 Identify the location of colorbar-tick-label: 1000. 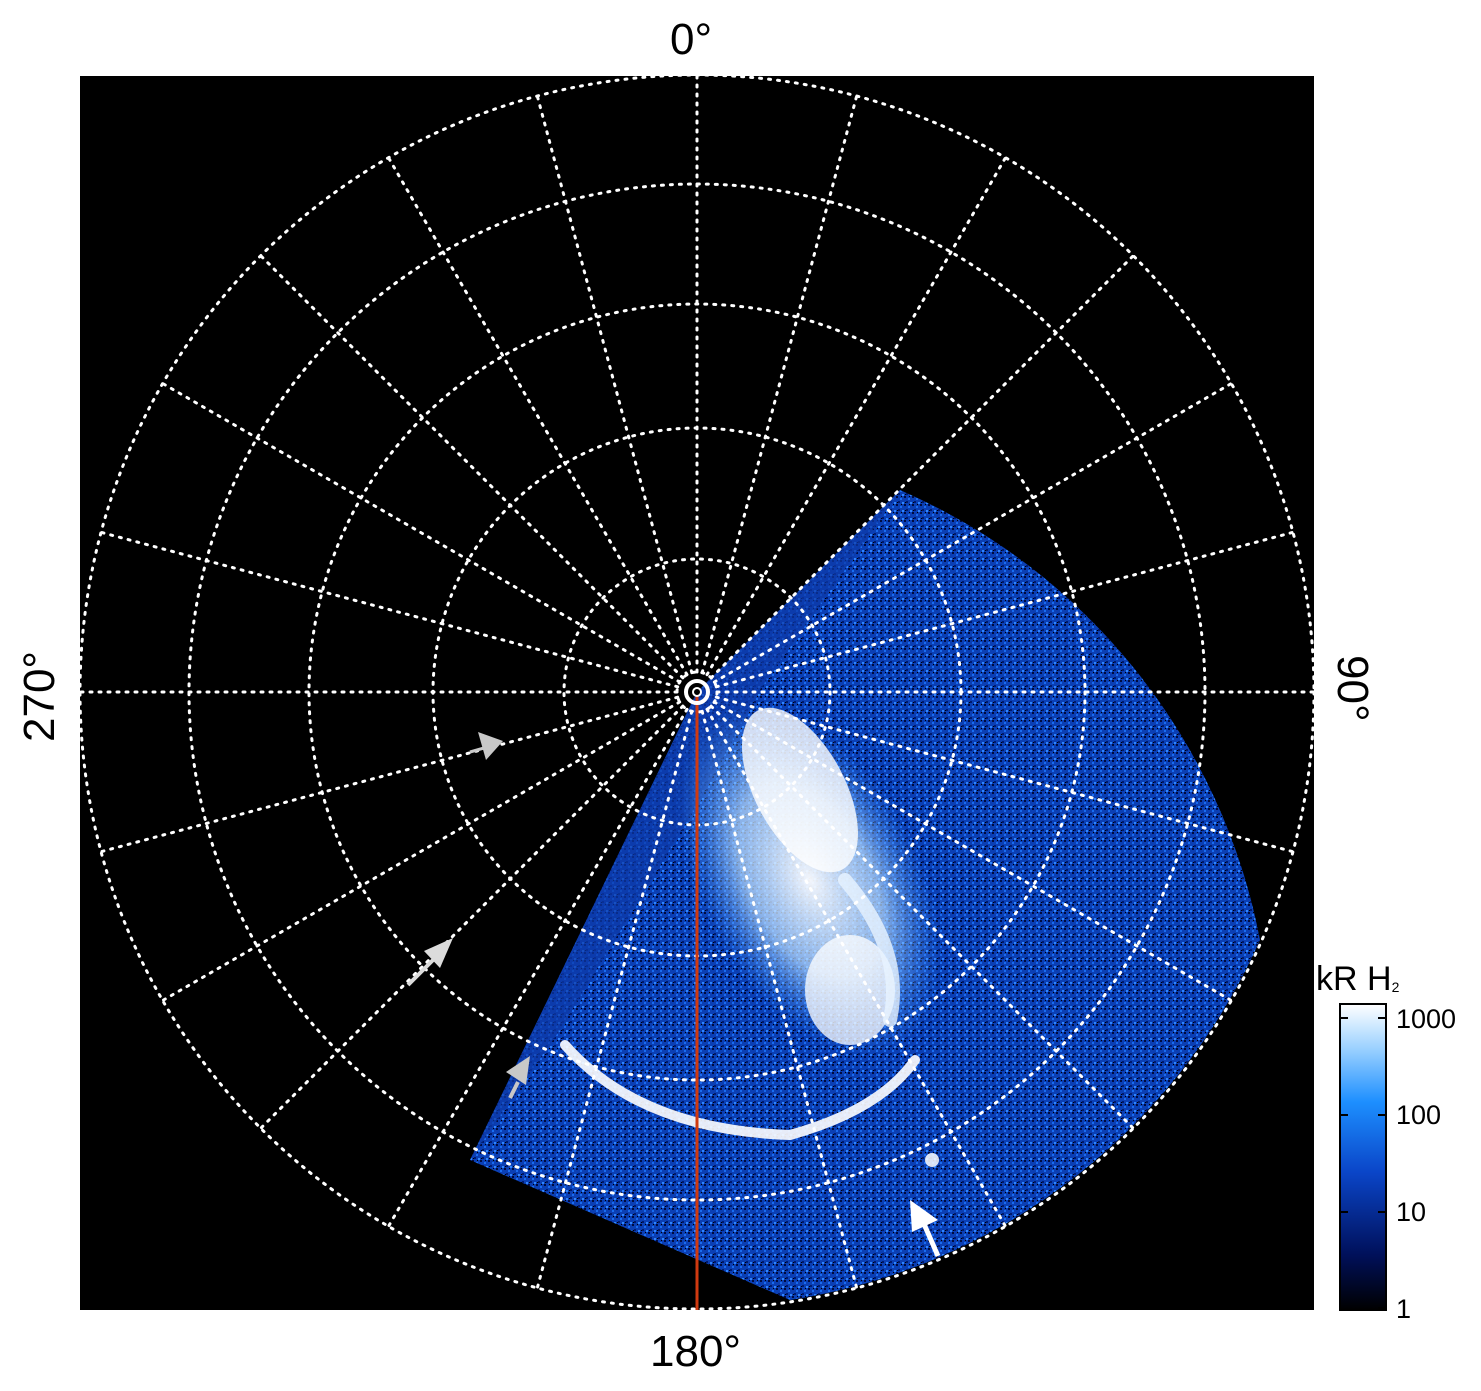
(1426, 1019).